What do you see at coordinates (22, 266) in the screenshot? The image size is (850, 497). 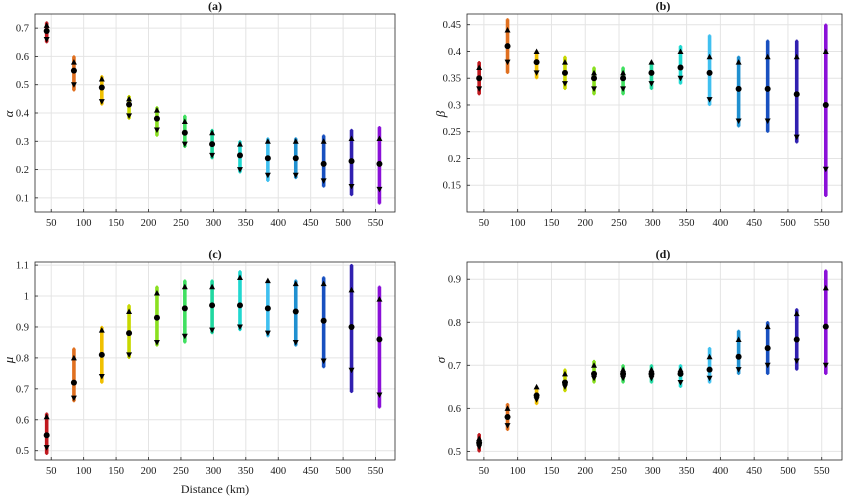 I see `panel-c-ytick-label: 1.1` at bounding box center [22, 266].